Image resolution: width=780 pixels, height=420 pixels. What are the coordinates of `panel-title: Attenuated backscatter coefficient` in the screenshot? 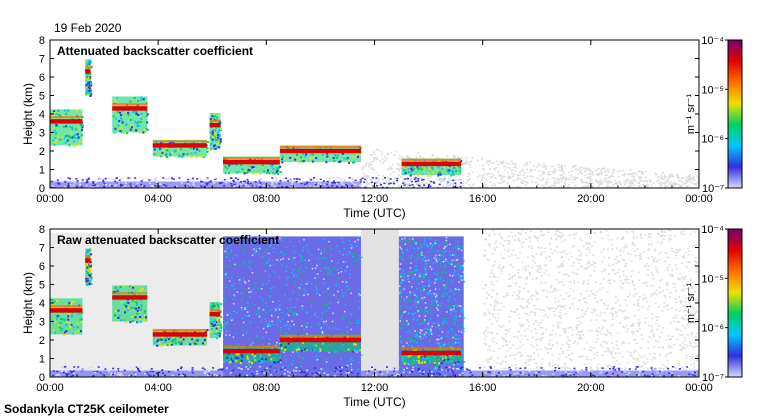 It's located at (155, 51).